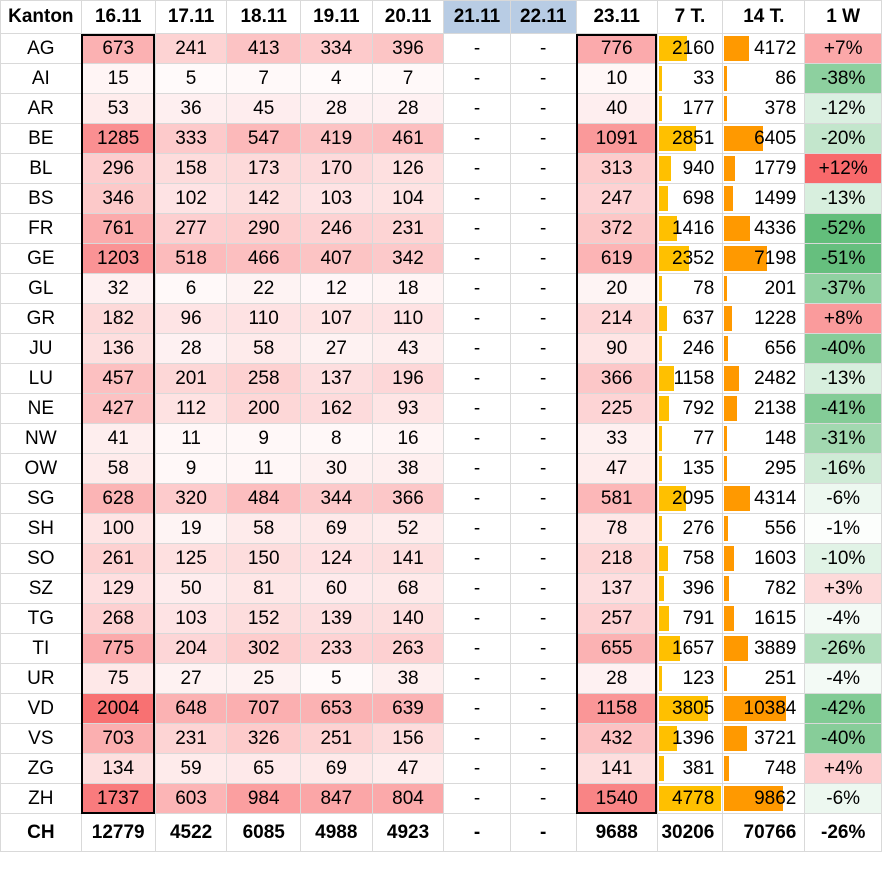  Describe the element at coordinates (764, 588) in the screenshot. I see `sum-14t-cell: 782` at that location.